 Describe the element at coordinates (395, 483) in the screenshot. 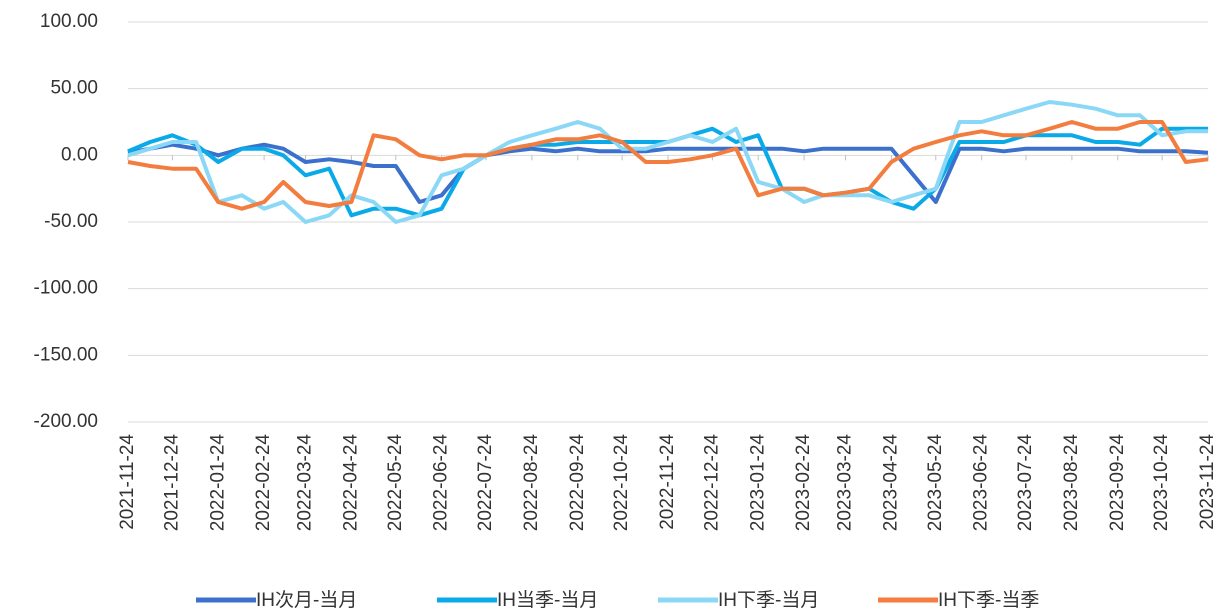

I see `x-tick-label: 2022-05-24` at that location.